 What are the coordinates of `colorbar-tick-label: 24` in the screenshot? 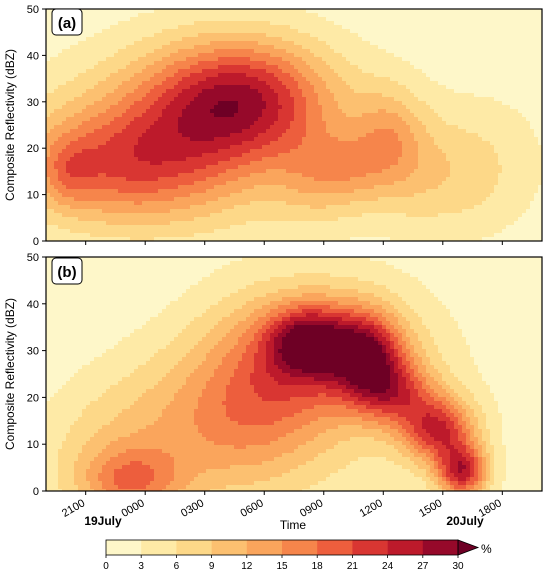 It's located at (388, 566).